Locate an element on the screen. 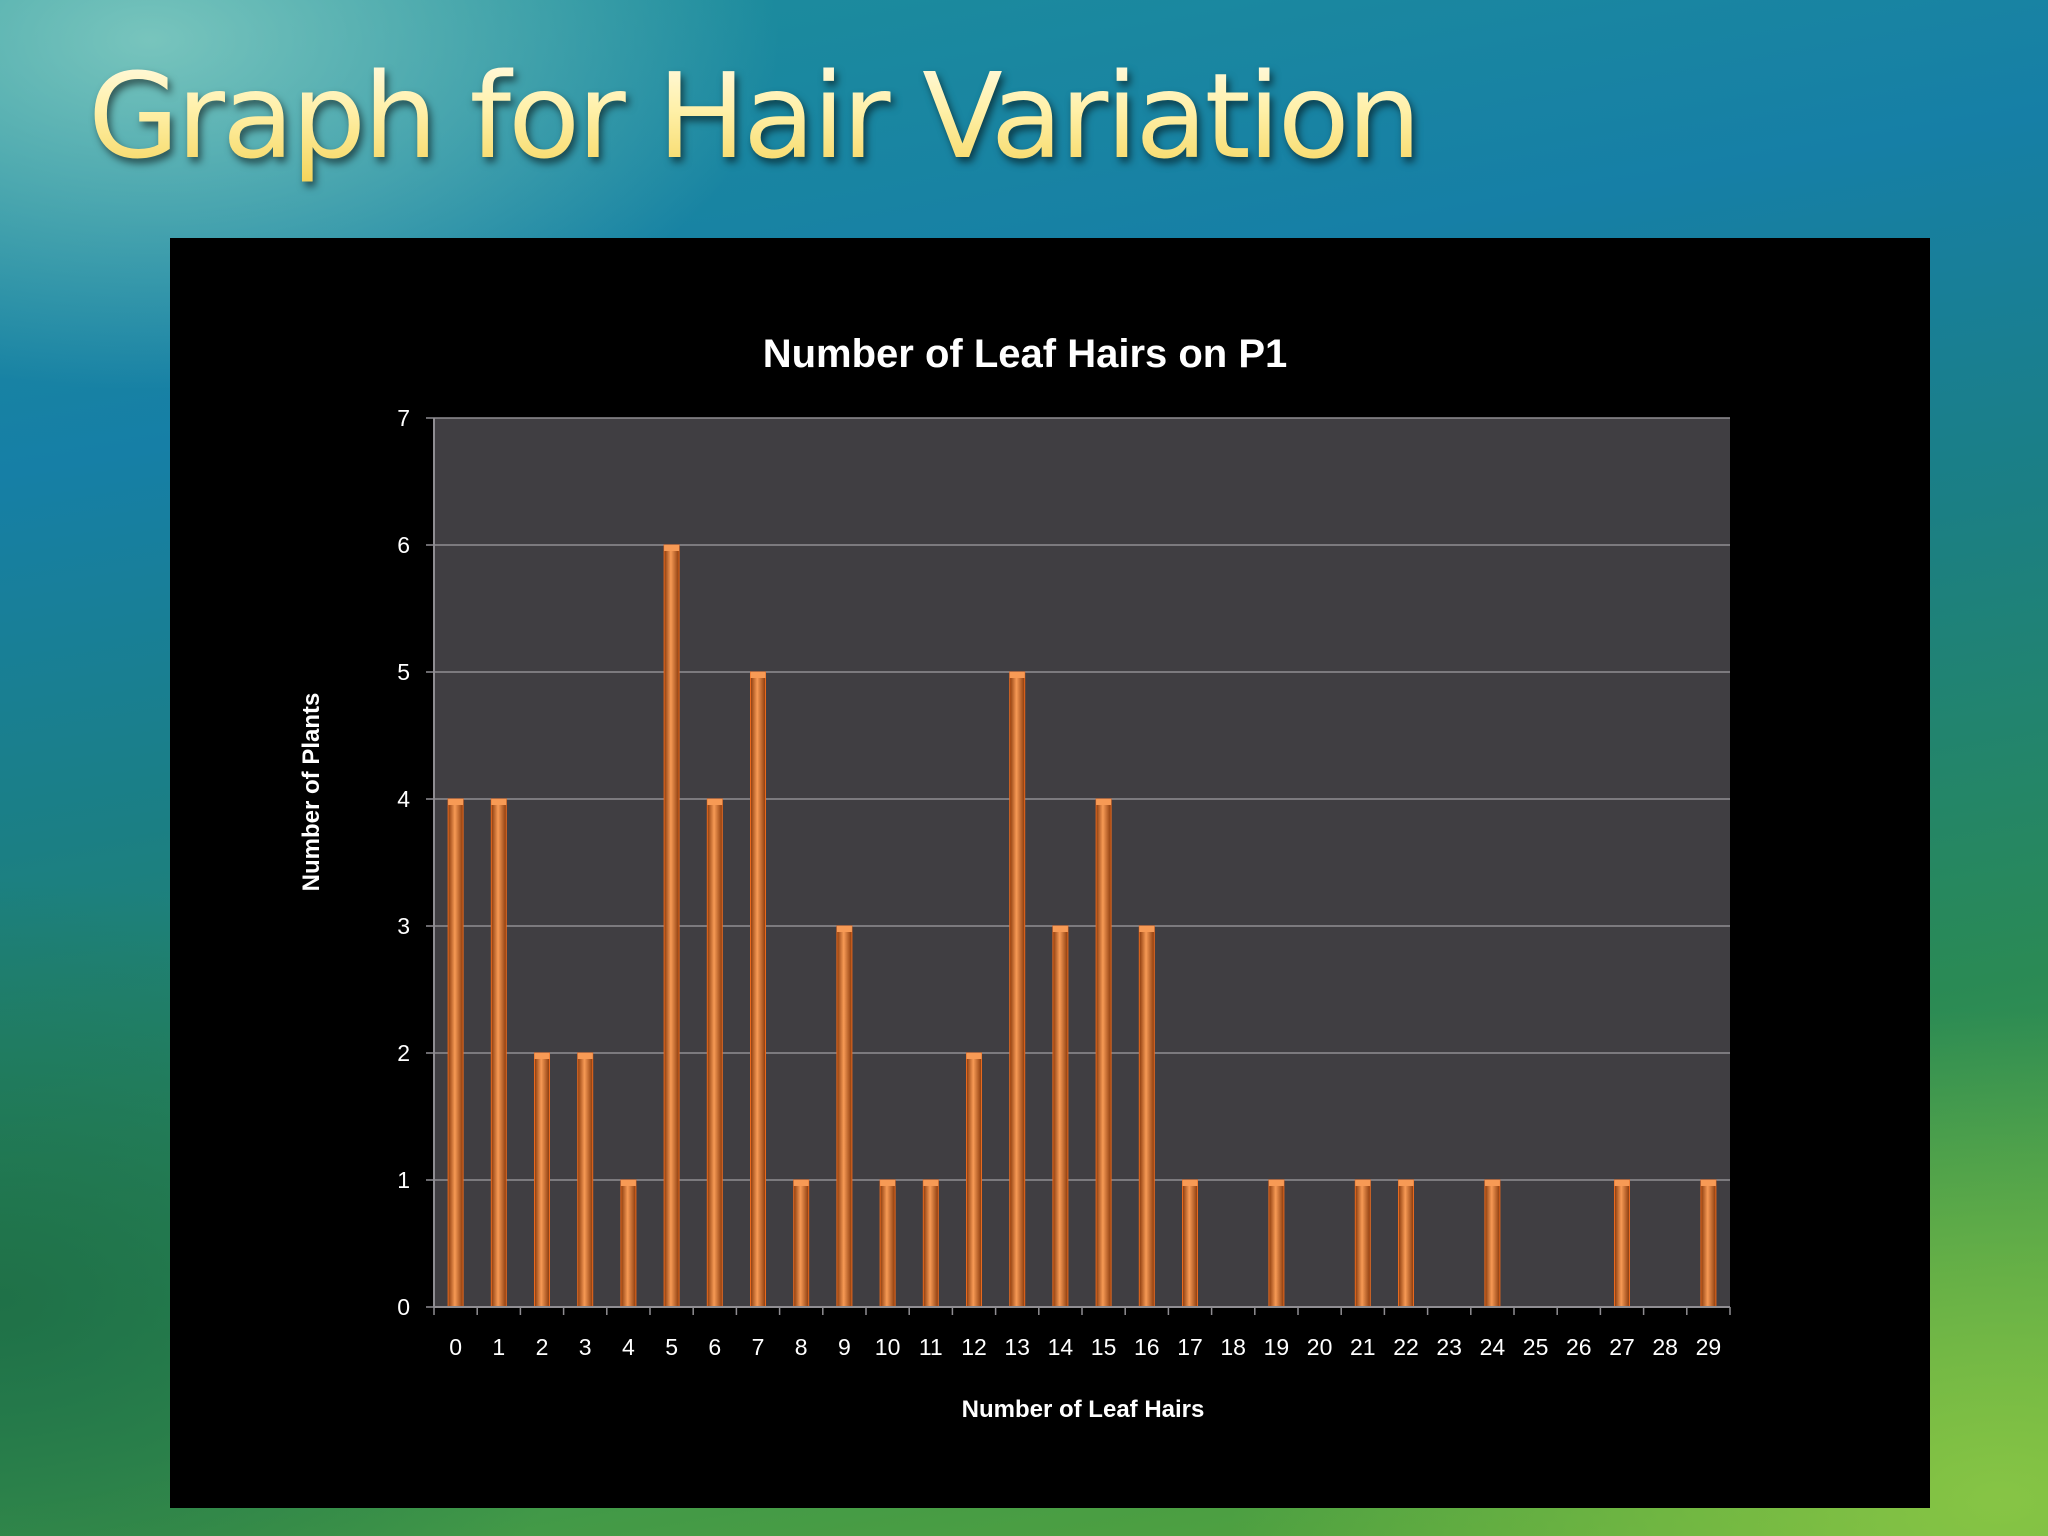  y-tick-labels: 0 1 2 3 4 5 6 7 is located at coordinates (403, 862).